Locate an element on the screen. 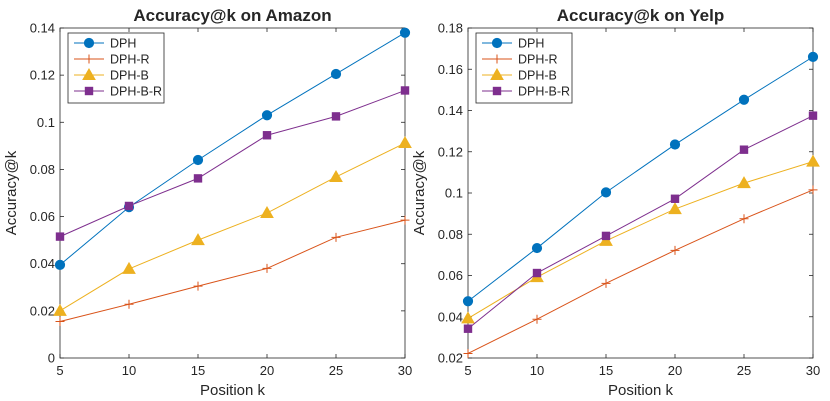 The height and width of the screenshot is (401, 830). x-tick-label: 5 is located at coordinates (59, 370).